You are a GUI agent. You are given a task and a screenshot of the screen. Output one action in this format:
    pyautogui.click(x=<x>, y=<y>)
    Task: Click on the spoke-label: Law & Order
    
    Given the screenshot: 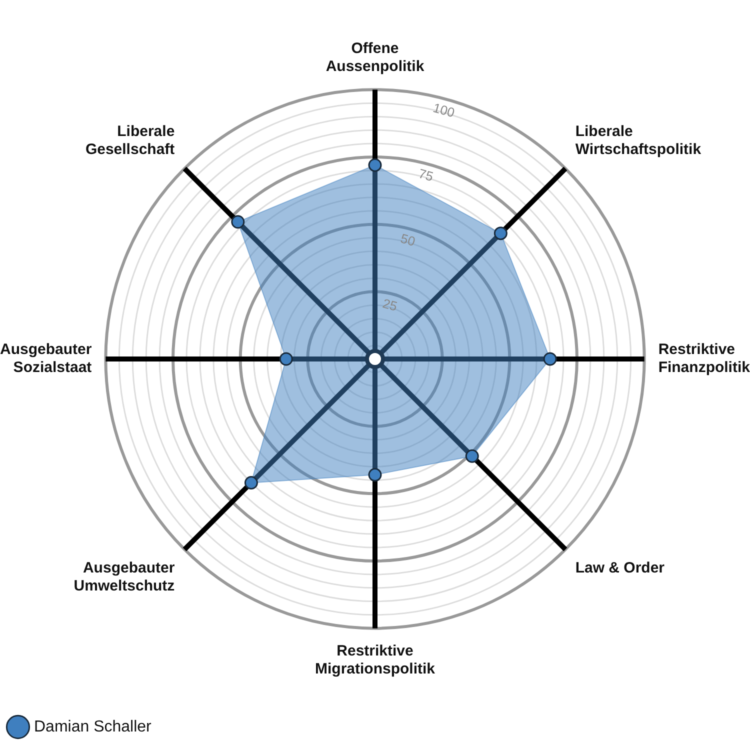 What is the action you would take?
    pyautogui.click(x=620, y=567)
    